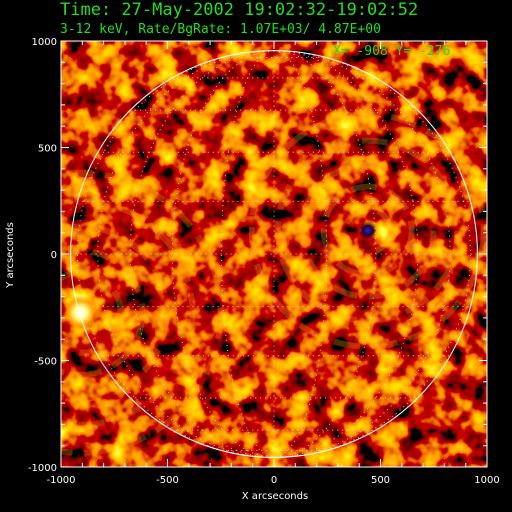 The image size is (512, 512). Describe the element at coordinates (45, 362) in the screenshot. I see `y-tick-label: -500` at that location.